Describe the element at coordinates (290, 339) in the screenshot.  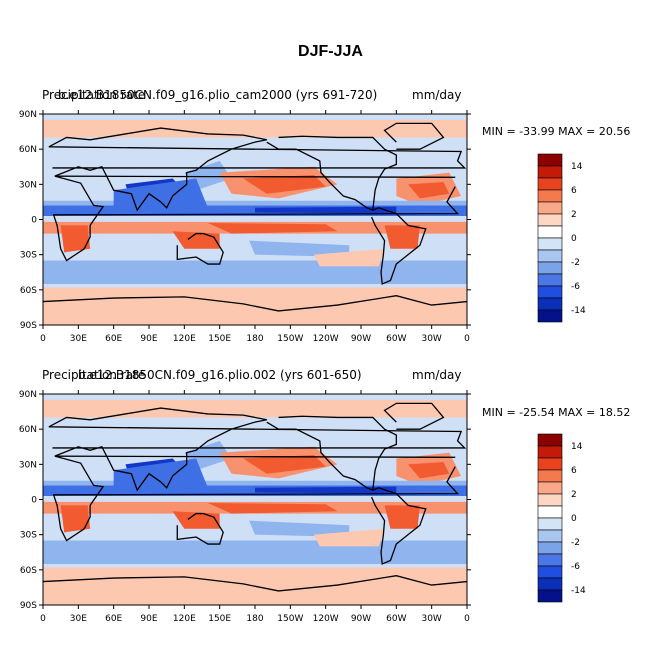
I see `lon-tick-label: 150W` at that location.